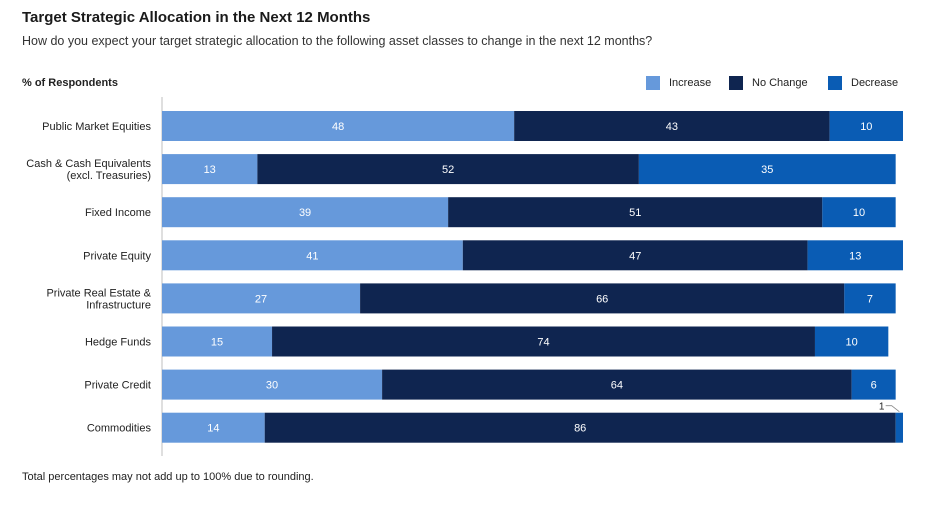  I want to click on category-label: Private Equity, so click(117, 256).